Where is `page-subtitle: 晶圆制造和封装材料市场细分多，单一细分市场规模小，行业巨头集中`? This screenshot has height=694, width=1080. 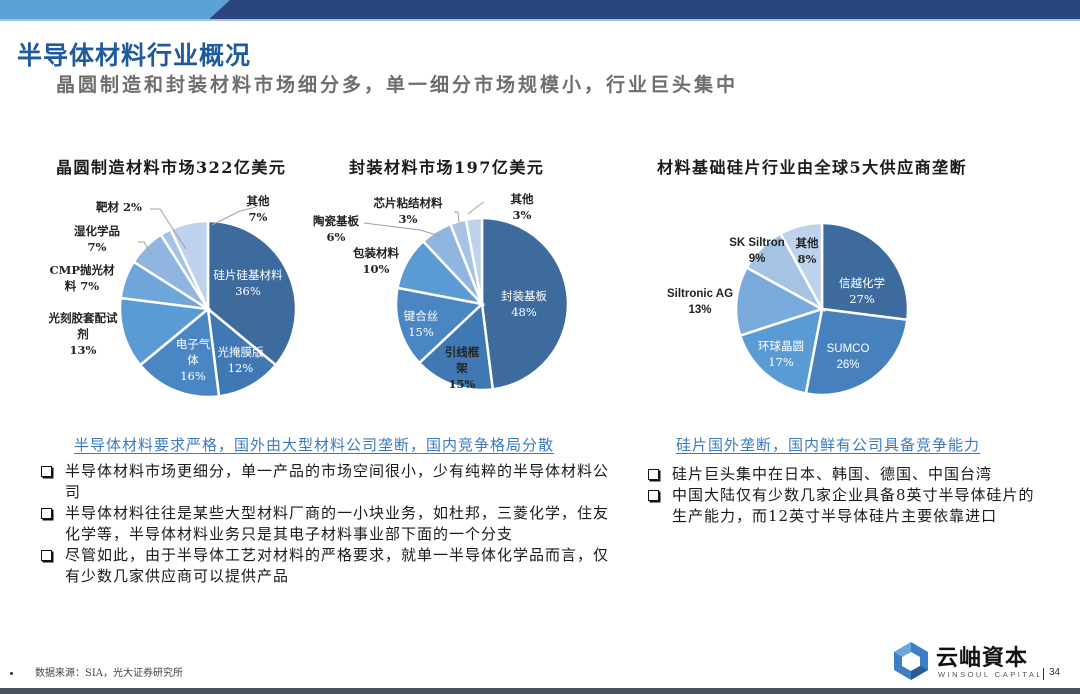
page-subtitle: 晶圆制造和封装材料市场细分多，单一细分市场规模小，行业巨头集中 is located at coordinates (397, 85).